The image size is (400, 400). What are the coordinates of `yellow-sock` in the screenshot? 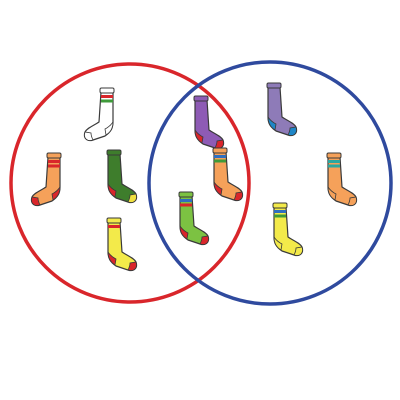 It's located at (122, 244).